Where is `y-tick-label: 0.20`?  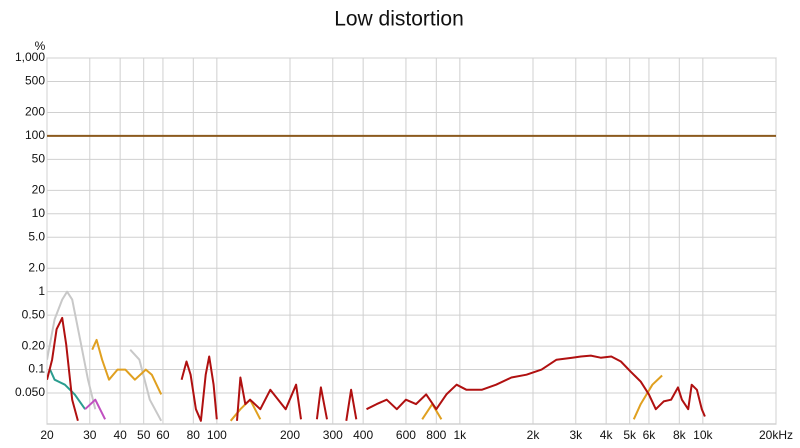 y-tick-label: 0.20 is located at coordinates (34, 345).